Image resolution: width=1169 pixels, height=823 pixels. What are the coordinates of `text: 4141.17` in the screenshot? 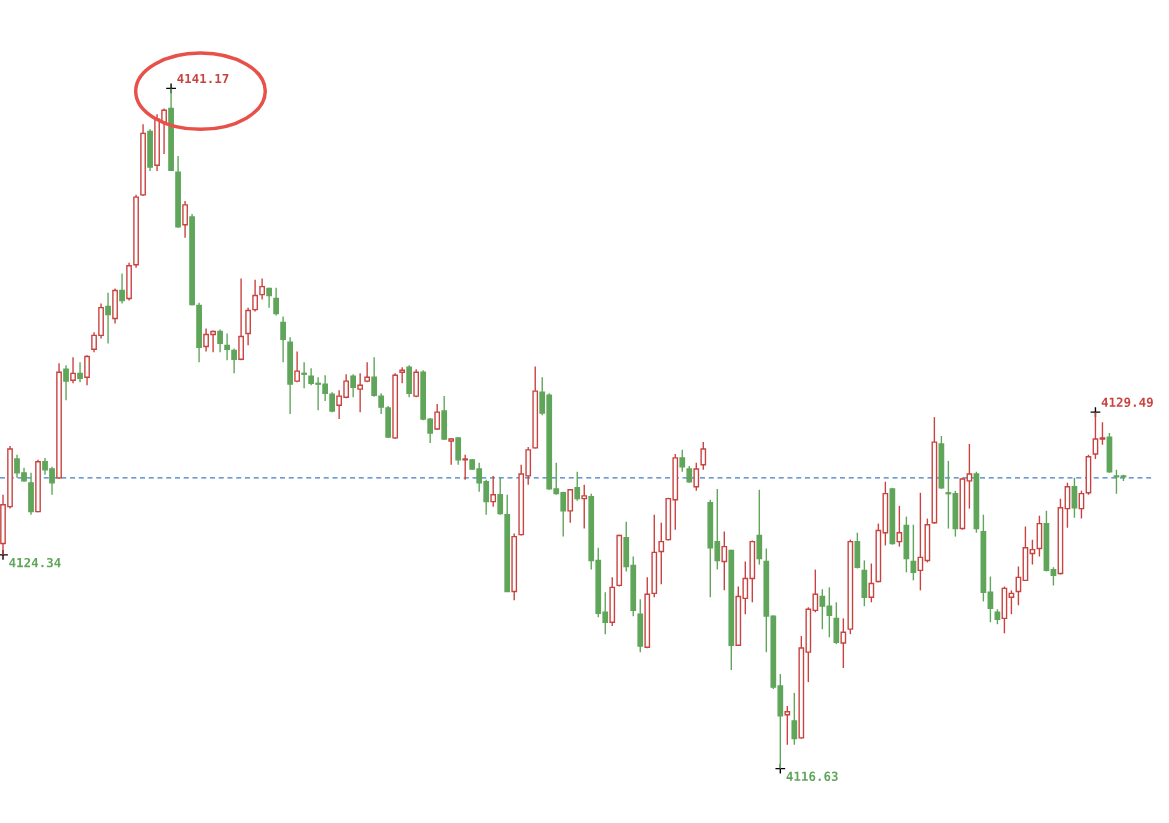 It's located at (203, 78).